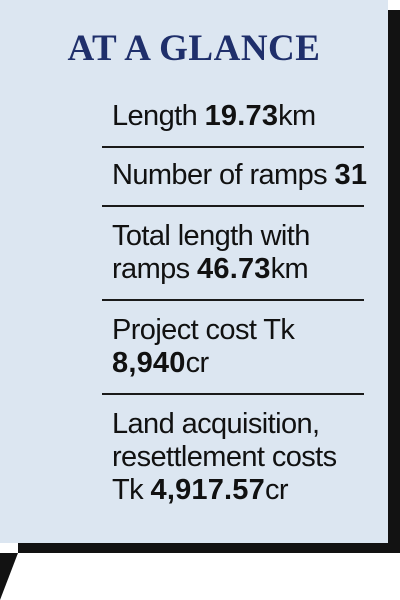 The height and width of the screenshot is (600, 400). What do you see at coordinates (394, 281) in the screenshot?
I see `box-shadow-right` at bounding box center [394, 281].